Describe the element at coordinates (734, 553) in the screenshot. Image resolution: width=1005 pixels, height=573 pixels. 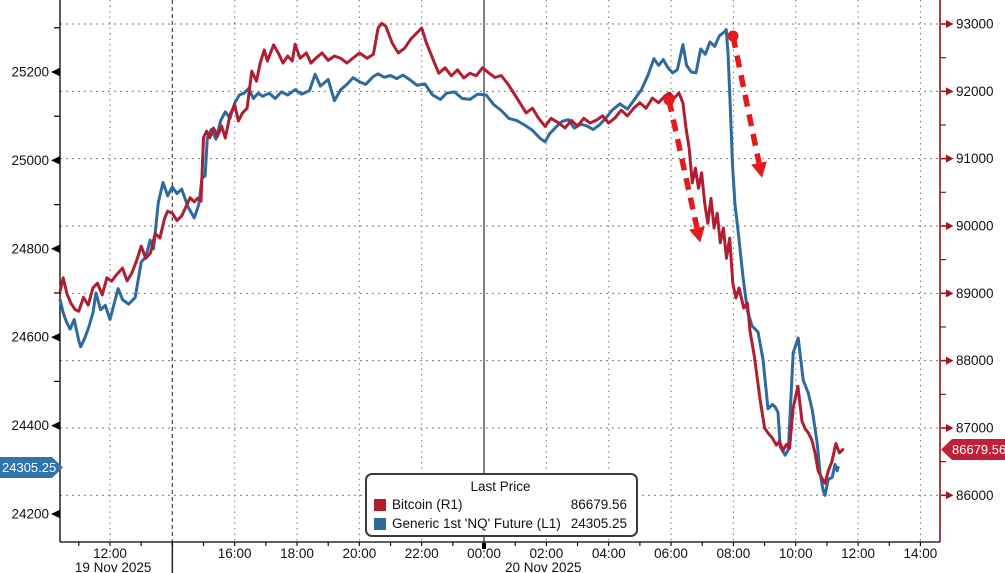
I see `time-axis-label: 08:00` at that location.